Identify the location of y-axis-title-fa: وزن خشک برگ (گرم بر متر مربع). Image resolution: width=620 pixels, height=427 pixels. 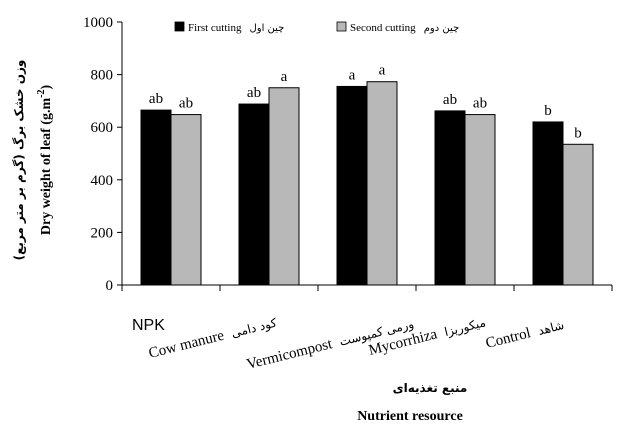
(19, 160).